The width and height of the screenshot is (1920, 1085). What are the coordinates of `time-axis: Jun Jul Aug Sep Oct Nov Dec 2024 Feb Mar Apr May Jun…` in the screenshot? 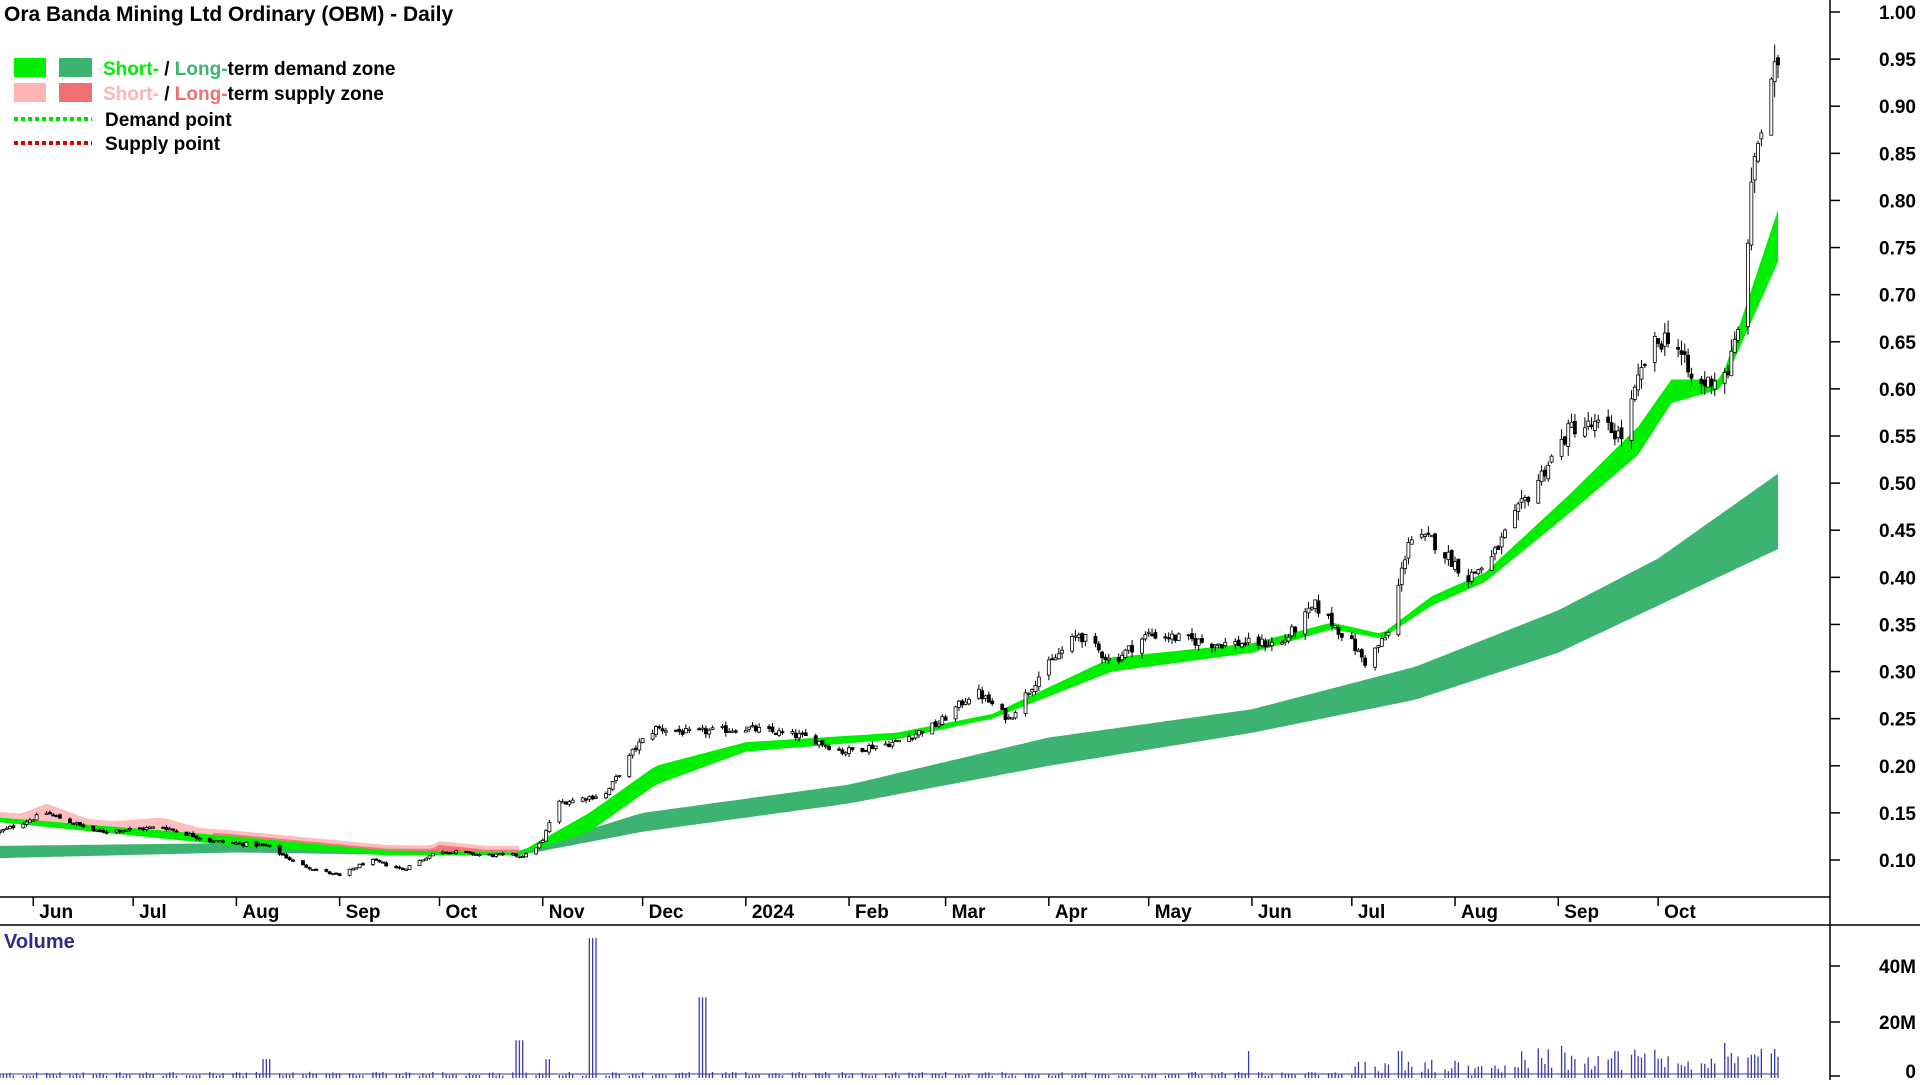 It's located at (864, 910).